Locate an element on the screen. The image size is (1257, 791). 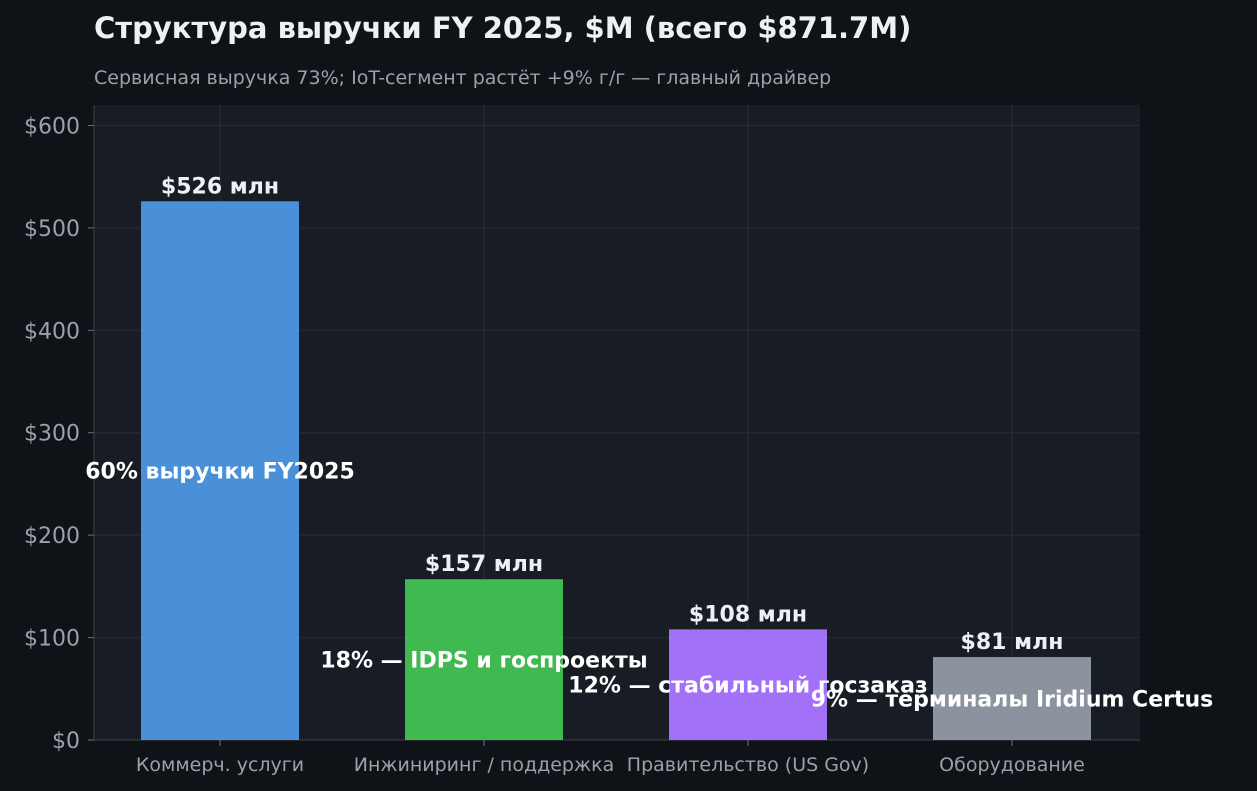
y-tick-label: $500 is located at coordinates (52, 229).